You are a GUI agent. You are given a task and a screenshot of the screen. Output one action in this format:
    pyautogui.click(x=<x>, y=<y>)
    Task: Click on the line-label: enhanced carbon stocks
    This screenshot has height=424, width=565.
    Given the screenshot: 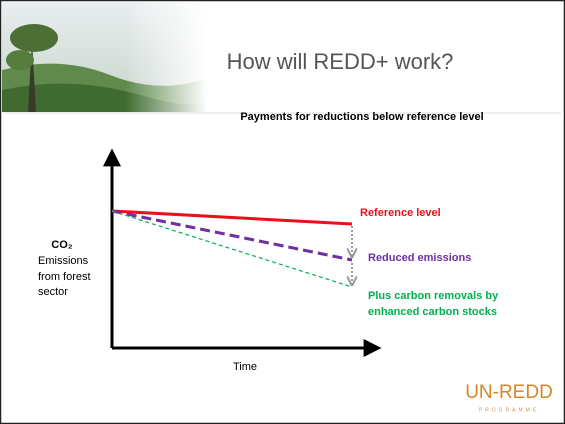 What is the action you would take?
    pyautogui.click(x=432, y=312)
    